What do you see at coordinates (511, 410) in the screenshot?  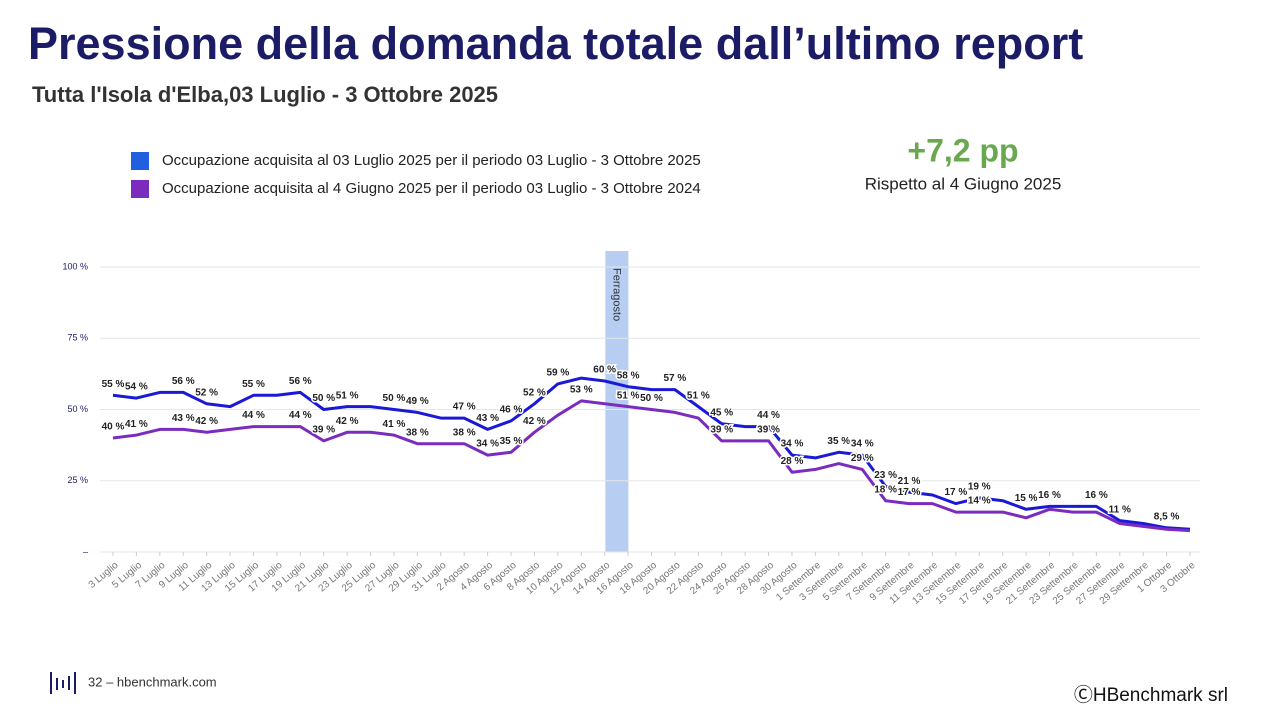 I see `data-label: 46 %` at bounding box center [511, 410].